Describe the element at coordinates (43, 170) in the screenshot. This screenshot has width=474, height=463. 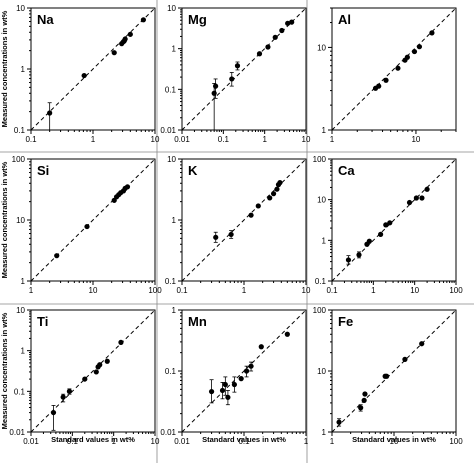
I see `element-label: Si` at that location.